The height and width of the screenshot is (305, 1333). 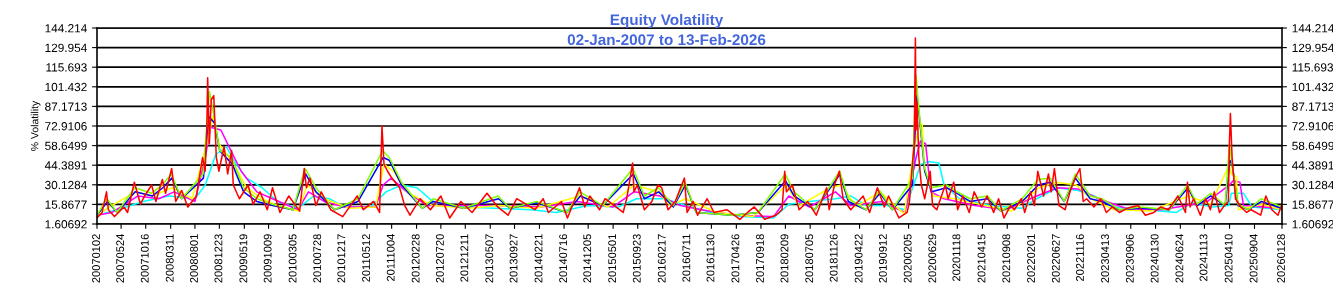 I want to click on x-tick-label: 20250410, so click(x=1228, y=258).